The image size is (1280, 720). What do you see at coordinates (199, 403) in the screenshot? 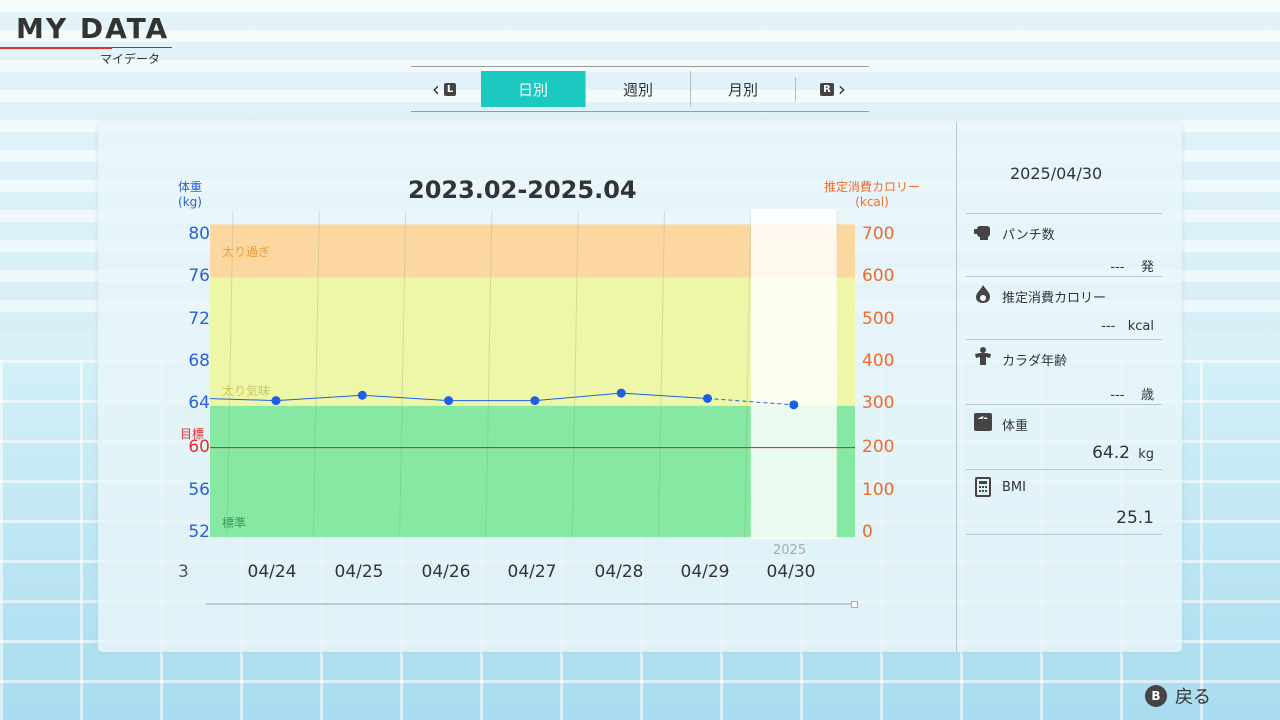
I see `y-left-tick: 64` at bounding box center [199, 403].